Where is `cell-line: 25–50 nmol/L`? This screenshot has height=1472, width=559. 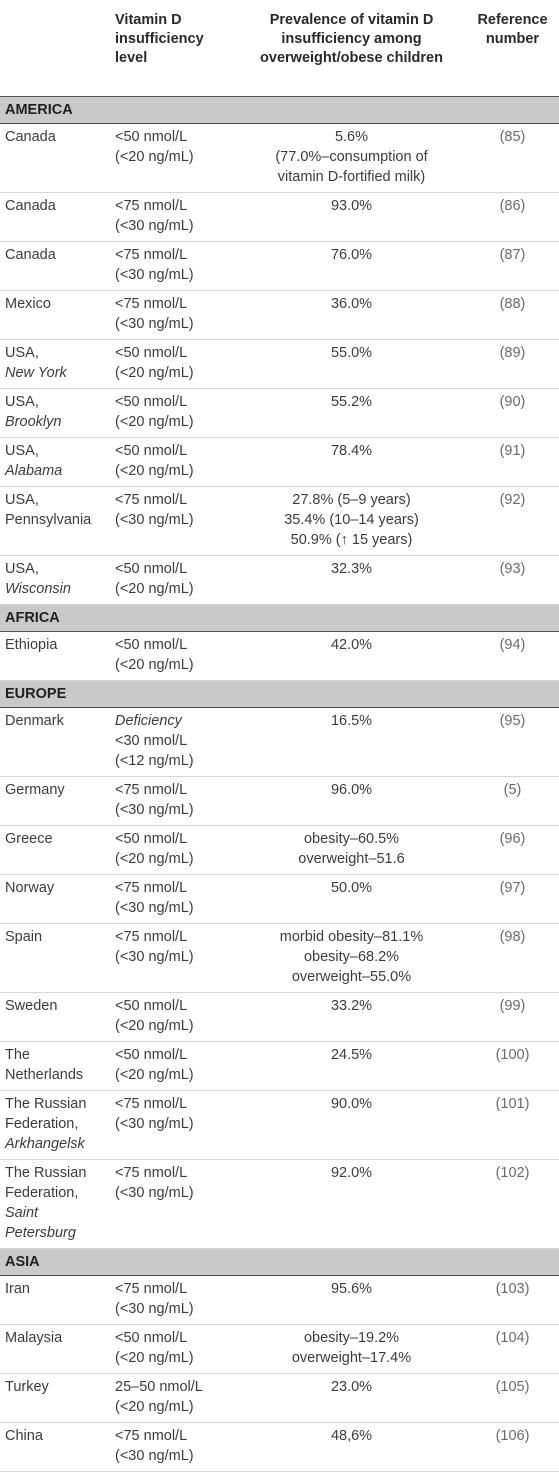
cell-line: 25–50 nmol/L is located at coordinates (159, 1387).